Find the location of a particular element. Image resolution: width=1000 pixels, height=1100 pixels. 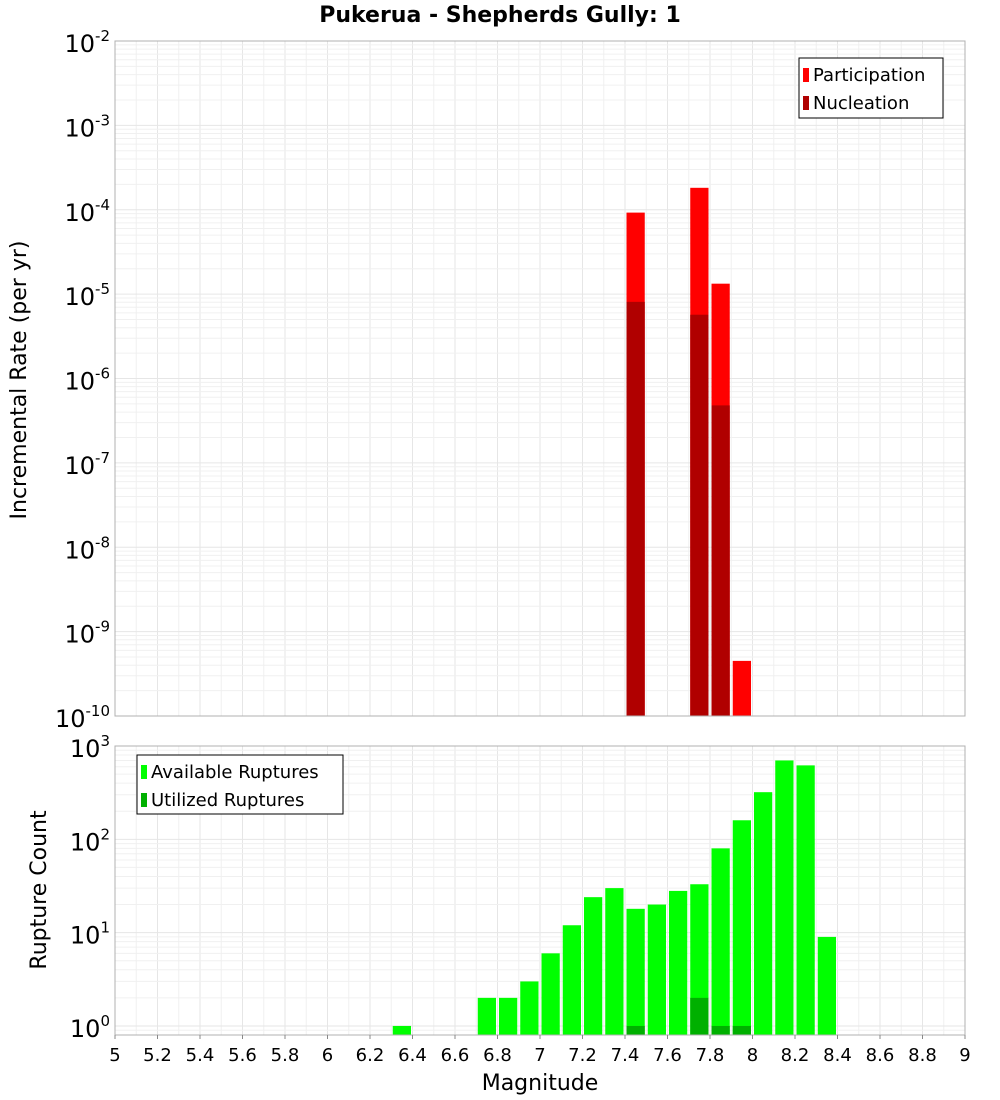

y-tick-label: 10² is located at coordinates (90, 840).